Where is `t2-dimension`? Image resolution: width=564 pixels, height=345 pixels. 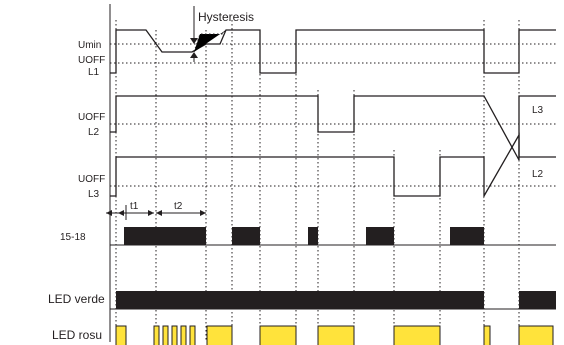
t2-dimension is located at coordinates (181, 213).